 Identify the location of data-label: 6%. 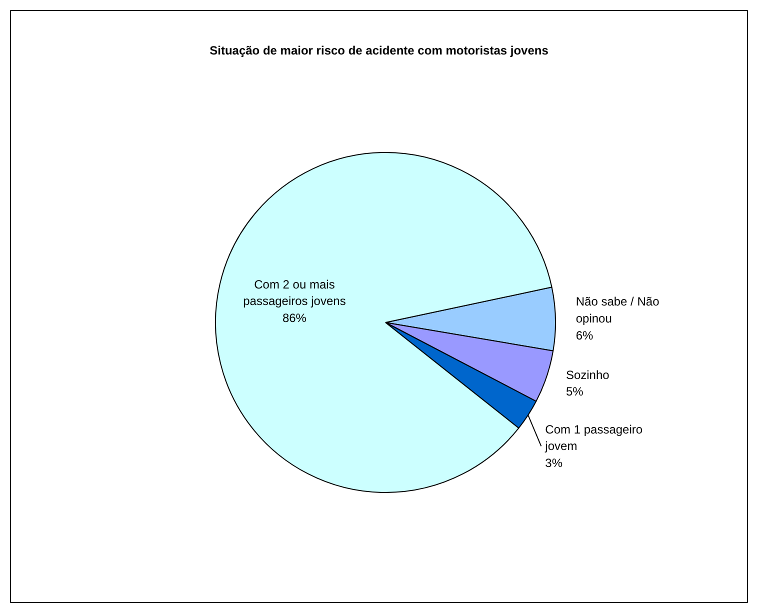
(585, 335).